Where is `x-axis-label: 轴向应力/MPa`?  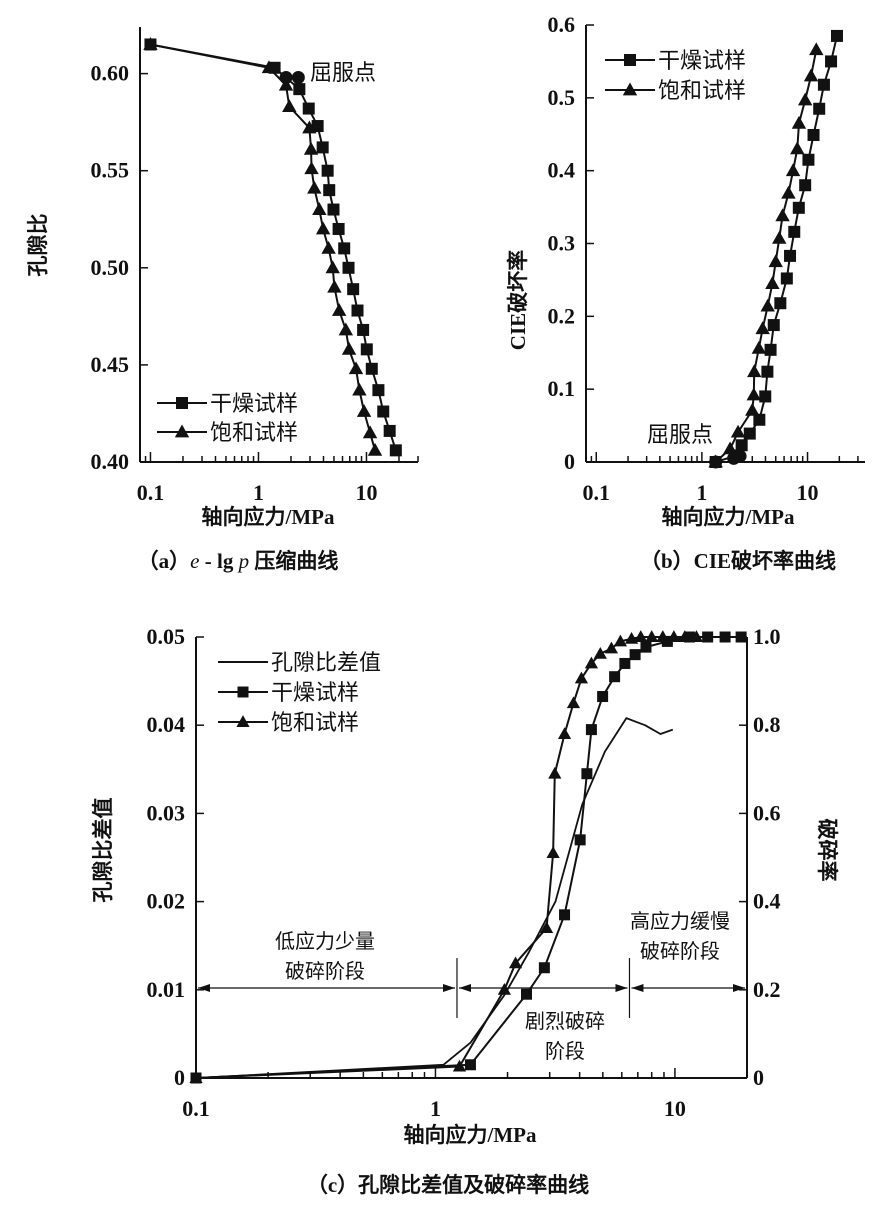
x-axis-label: 轴向应力/MPa is located at coordinates (268, 517).